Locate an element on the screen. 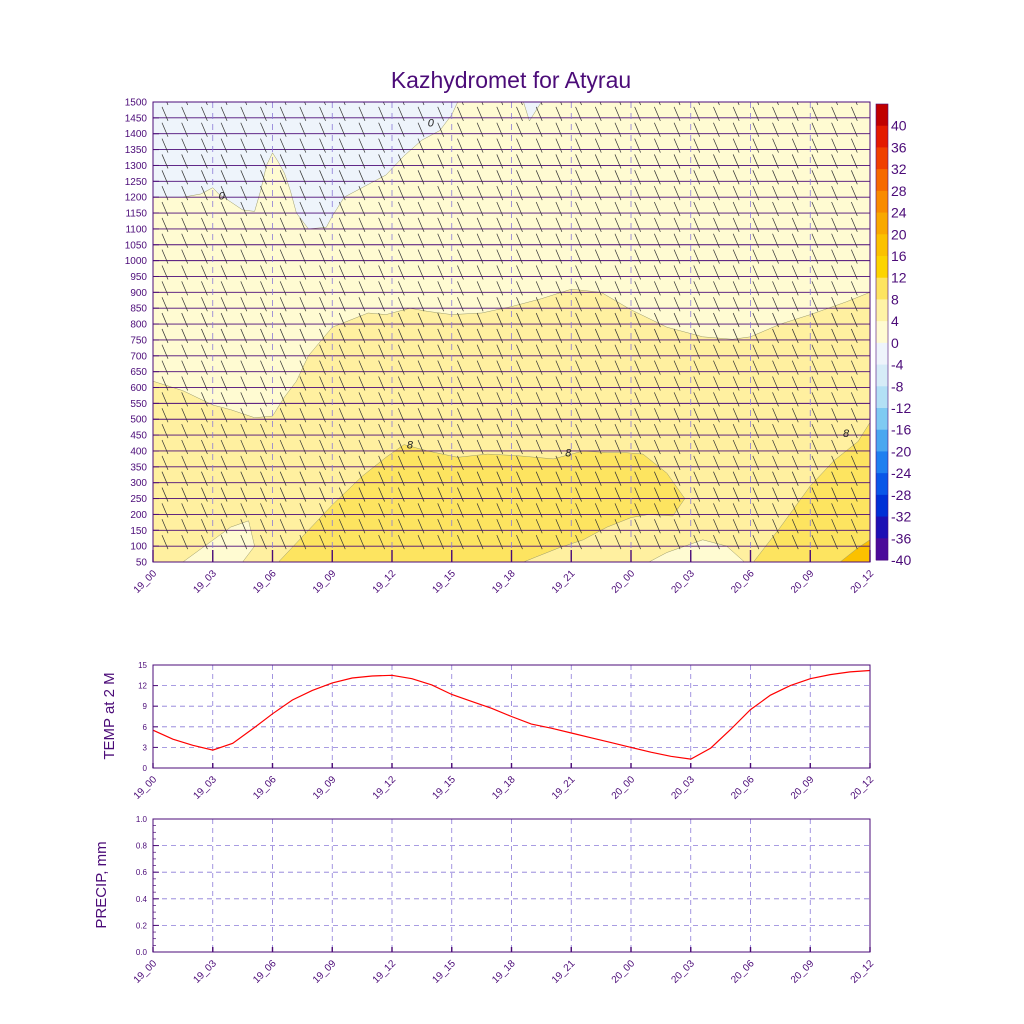 The height and width of the screenshot is (1024, 1024). temp-y-tick-label: 12 is located at coordinates (142, 686).